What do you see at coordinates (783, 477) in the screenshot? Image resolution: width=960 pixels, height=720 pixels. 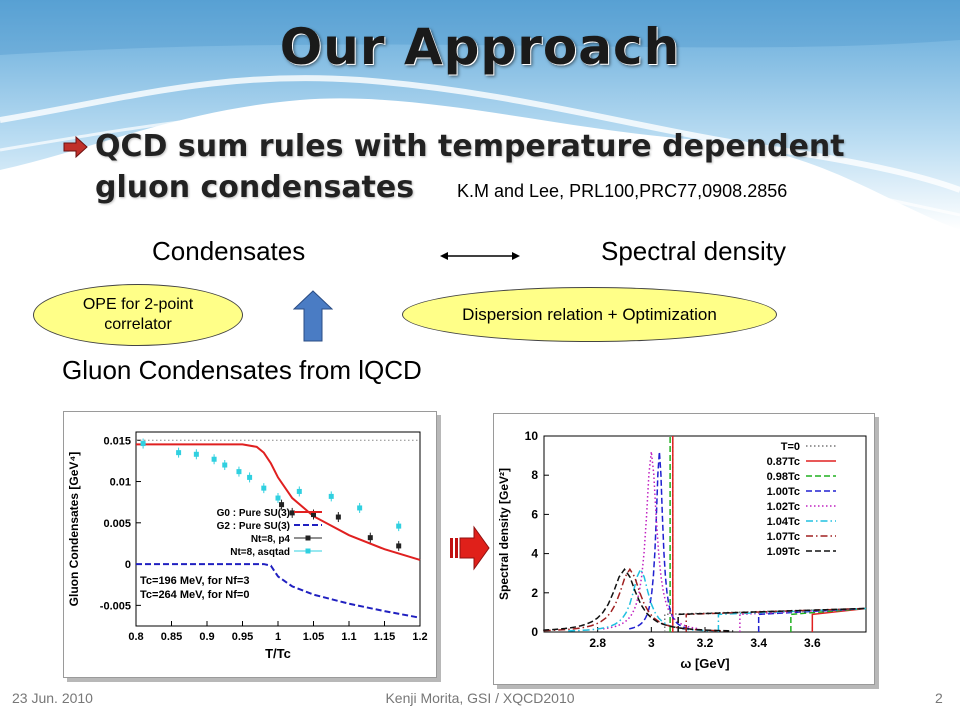 I see `legend-label: 0.98Tc` at bounding box center [783, 477].